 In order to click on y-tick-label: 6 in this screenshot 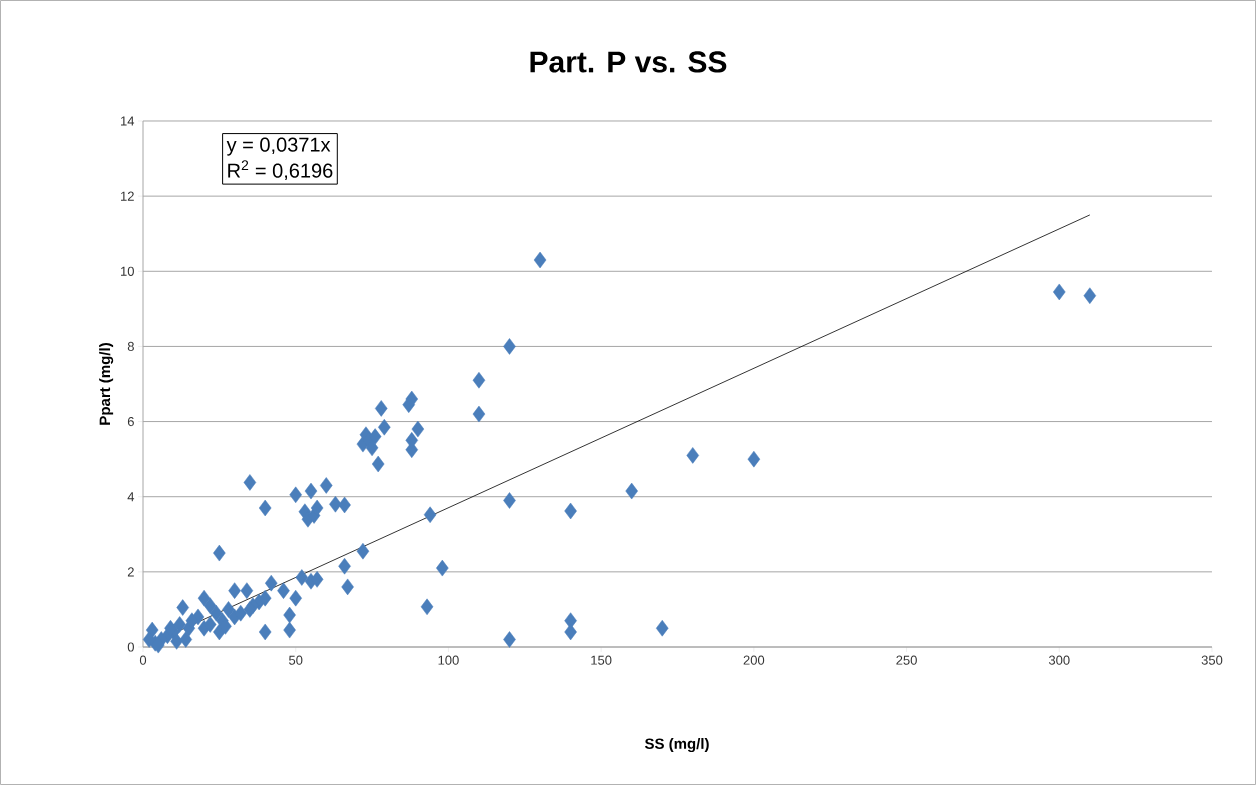, I will do `click(130, 421)`.